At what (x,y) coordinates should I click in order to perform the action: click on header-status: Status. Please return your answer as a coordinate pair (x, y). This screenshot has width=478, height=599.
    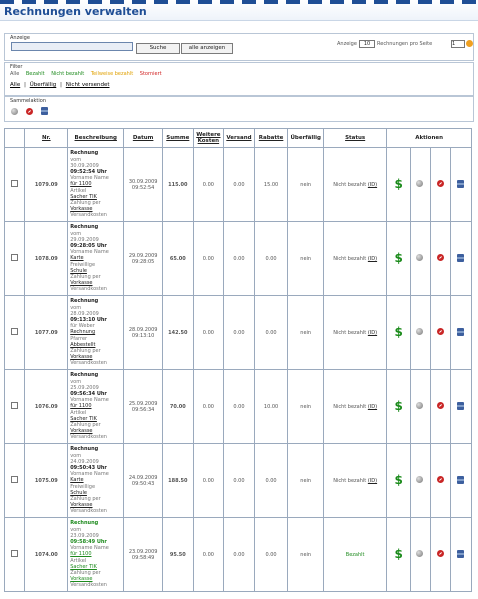
    Looking at the image, I should click on (355, 138).